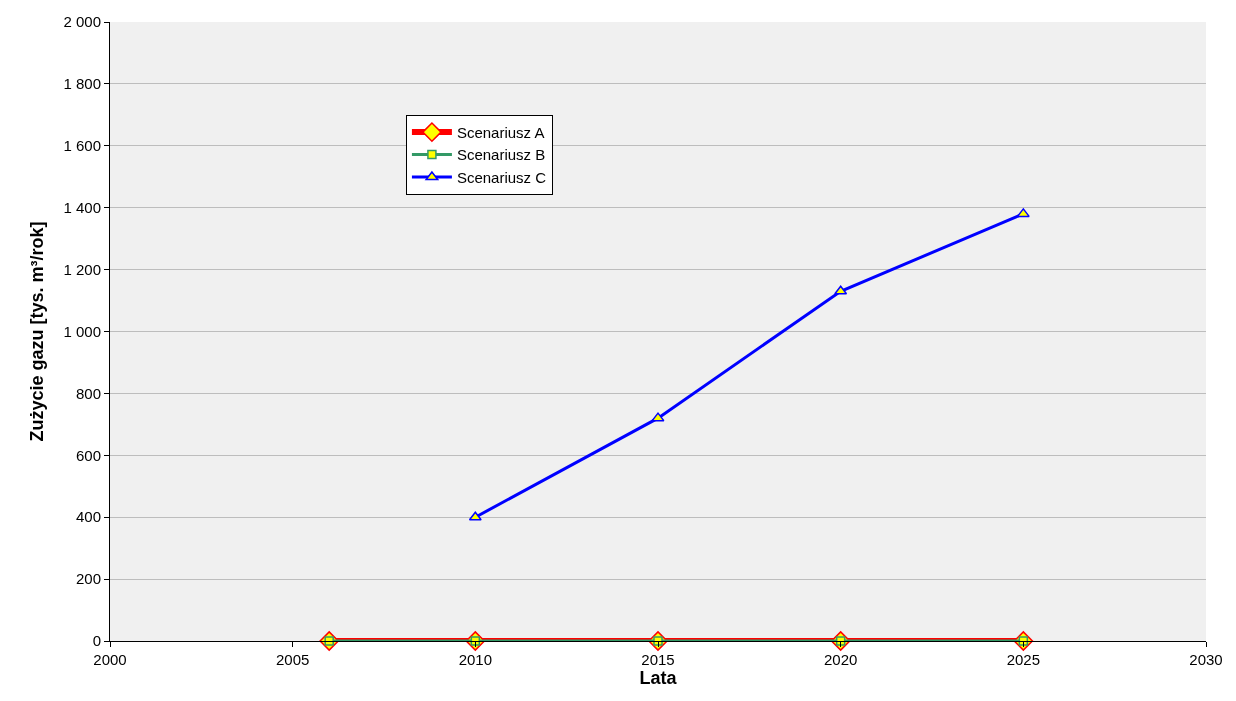 The height and width of the screenshot is (701, 1236). I want to click on y-axis-title: Zużycie gazu [tys. m³/rok], so click(36, 331).